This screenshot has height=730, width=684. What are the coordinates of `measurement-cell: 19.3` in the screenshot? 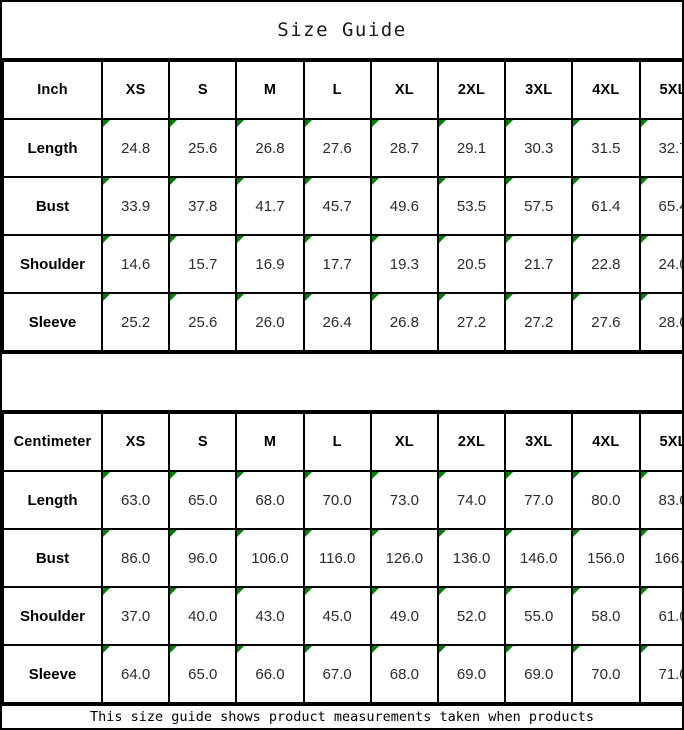 It's located at (404, 264).